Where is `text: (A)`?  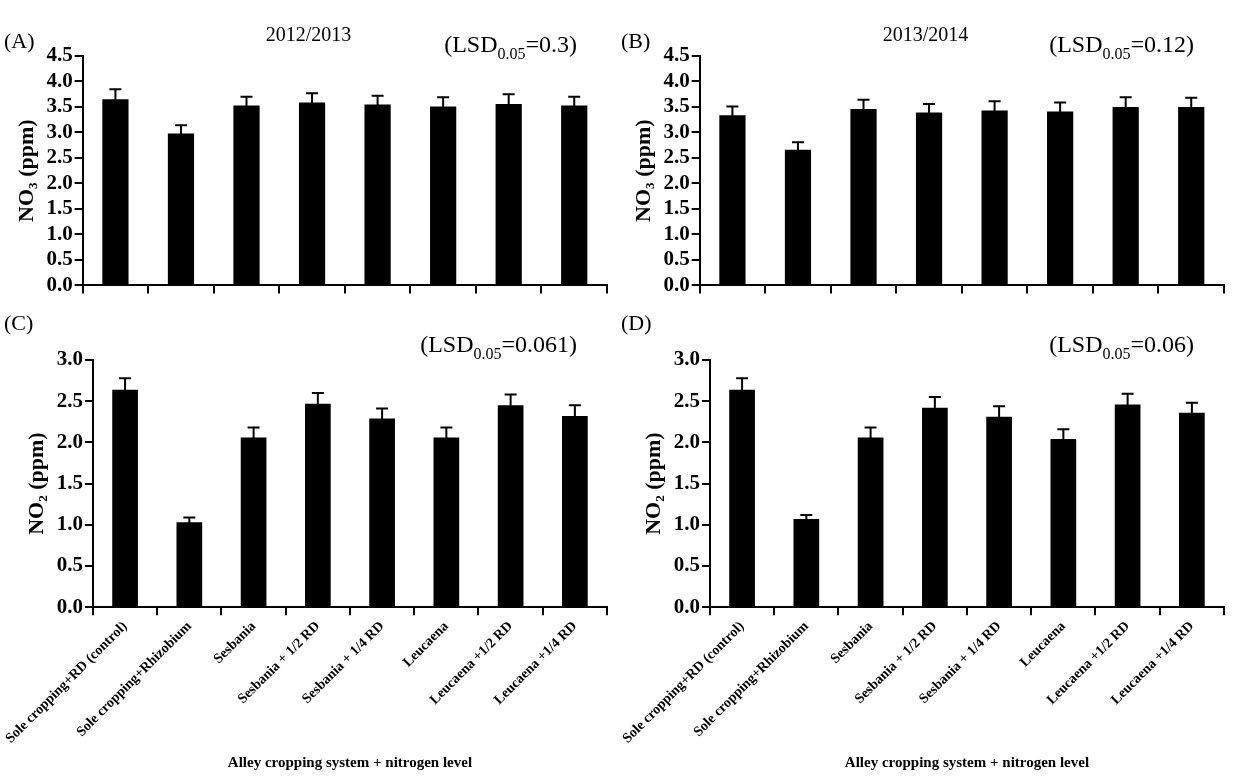
text: (A) is located at coordinates (19, 40).